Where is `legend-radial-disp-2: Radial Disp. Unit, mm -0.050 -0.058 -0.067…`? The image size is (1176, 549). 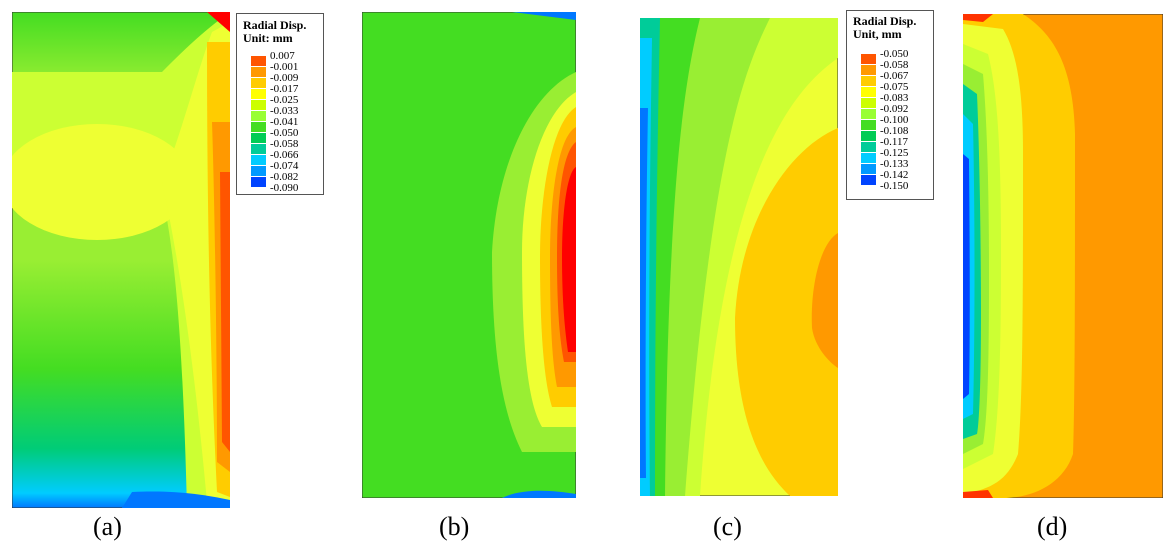 legend-radial-disp-2: Radial Disp. Unit, mm -0.050 -0.058 -0.067… is located at coordinates (890, 105).